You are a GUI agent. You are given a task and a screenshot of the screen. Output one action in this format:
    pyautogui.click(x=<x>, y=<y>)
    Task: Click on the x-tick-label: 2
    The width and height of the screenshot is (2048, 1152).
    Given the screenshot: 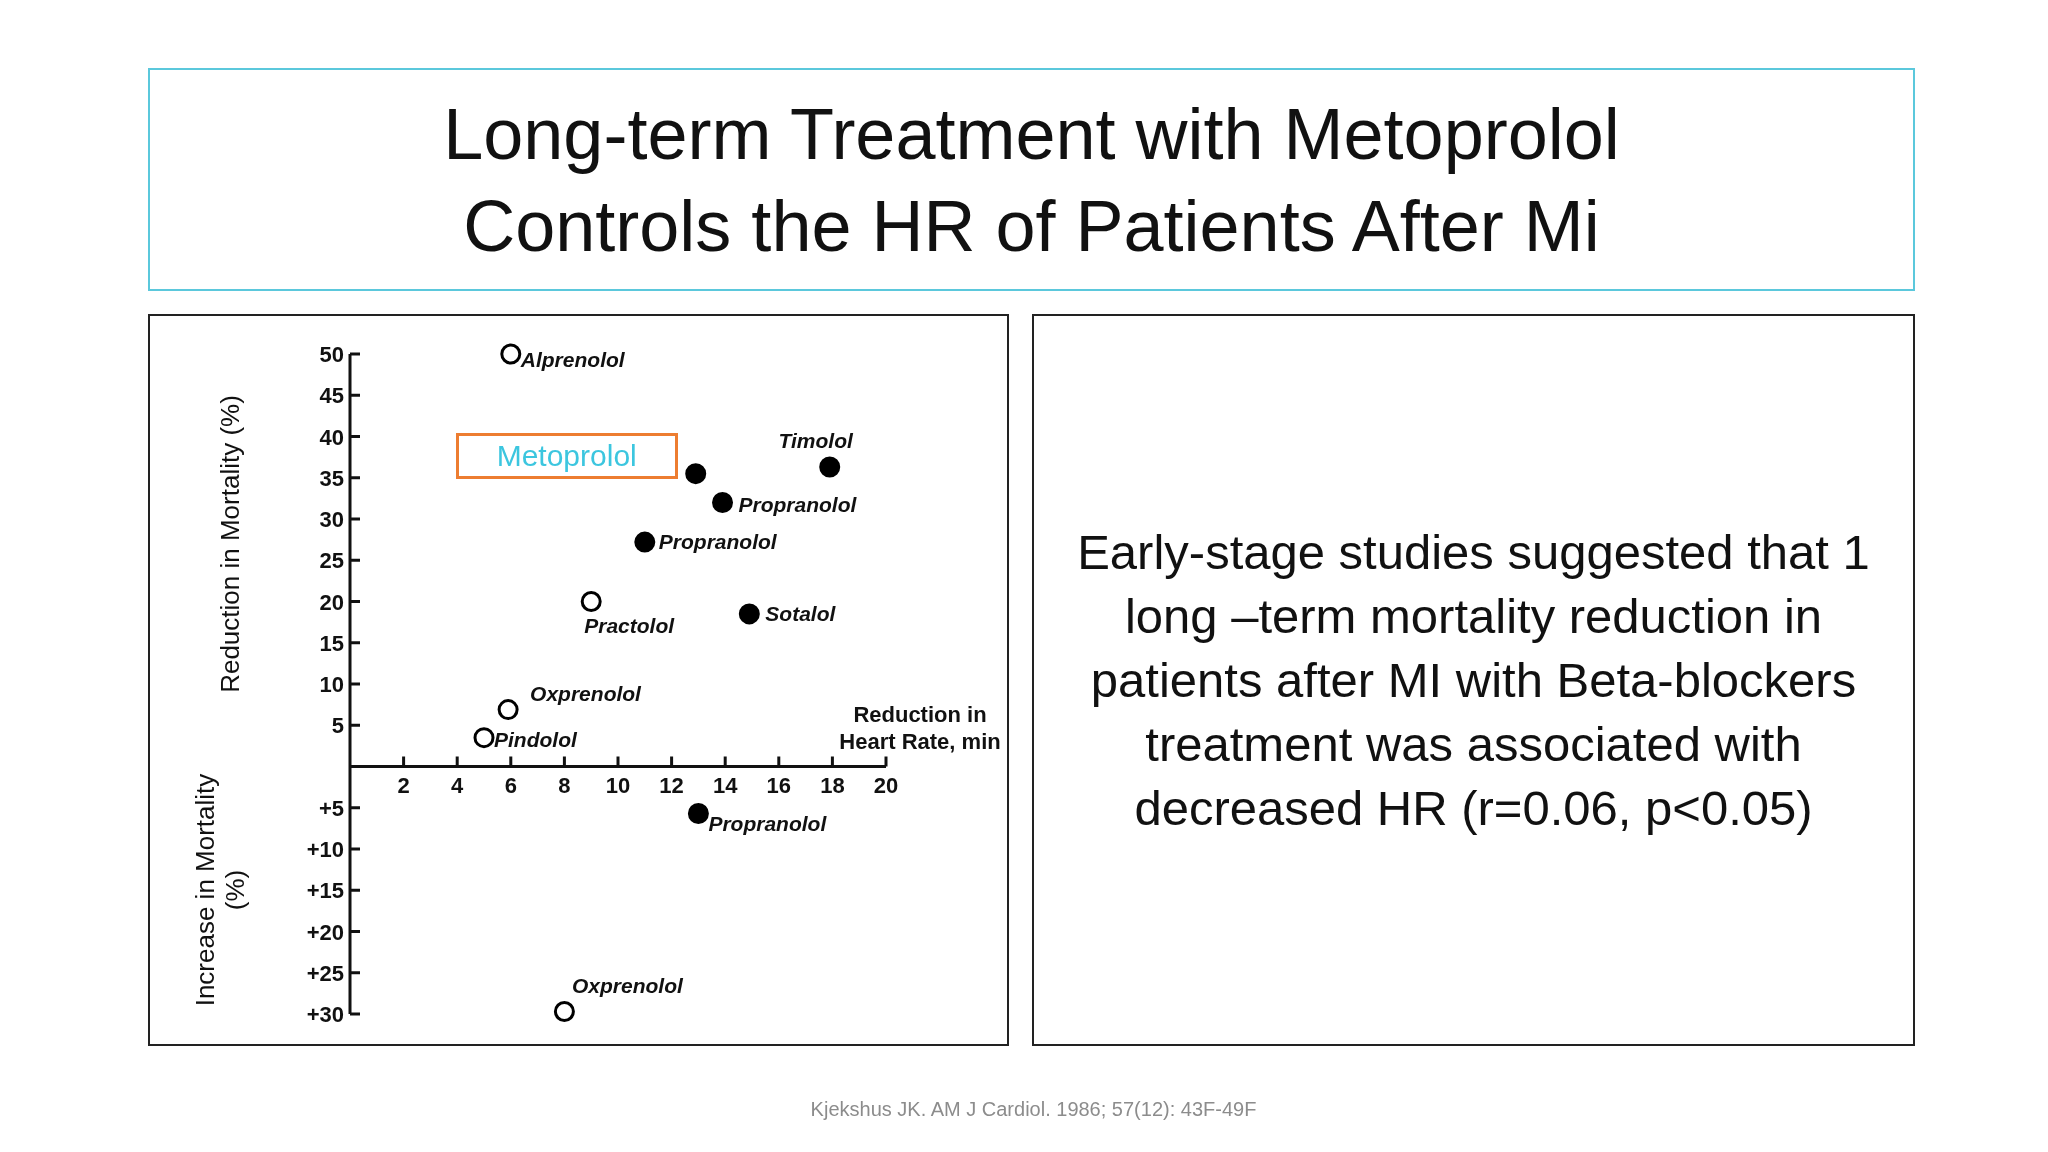 What is the action you would take?
    pyautogui.click(x=403, y=785)
    